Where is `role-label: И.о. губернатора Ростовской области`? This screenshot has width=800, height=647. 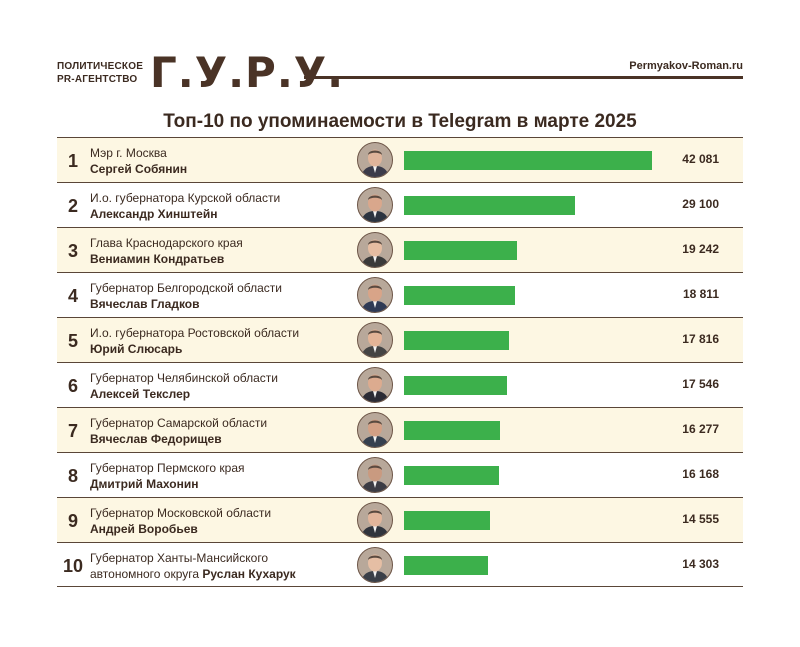
role-label: И.о. губернатора Ростовской области is located at coordinates (195, 333).